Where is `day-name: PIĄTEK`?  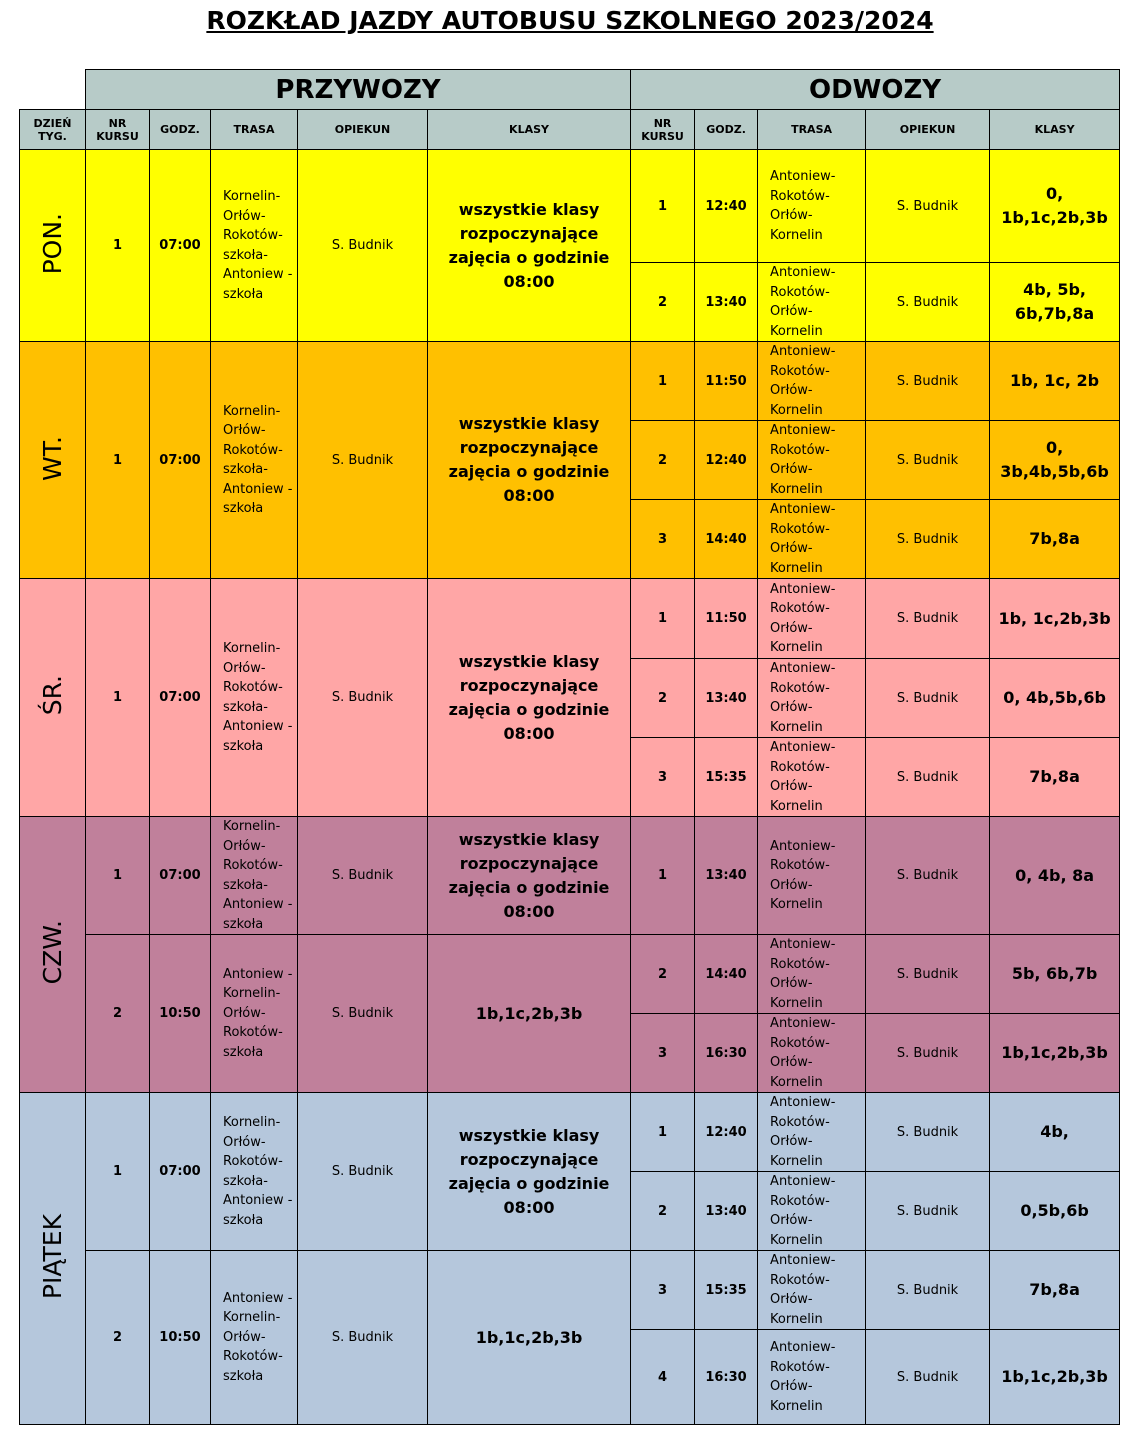 day-name: PIĄTEK is located at coordinates (52, 1256).